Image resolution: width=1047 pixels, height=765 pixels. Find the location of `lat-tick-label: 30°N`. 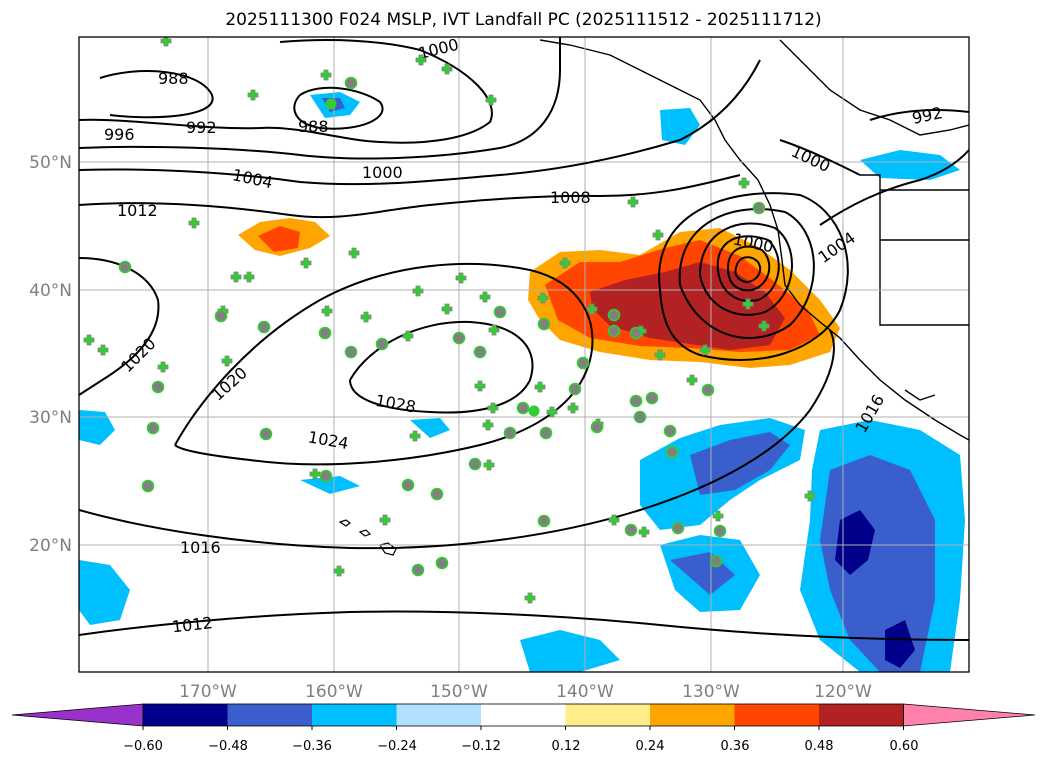

lat-tick-label: 30°N is located at coordinates (50, 418).